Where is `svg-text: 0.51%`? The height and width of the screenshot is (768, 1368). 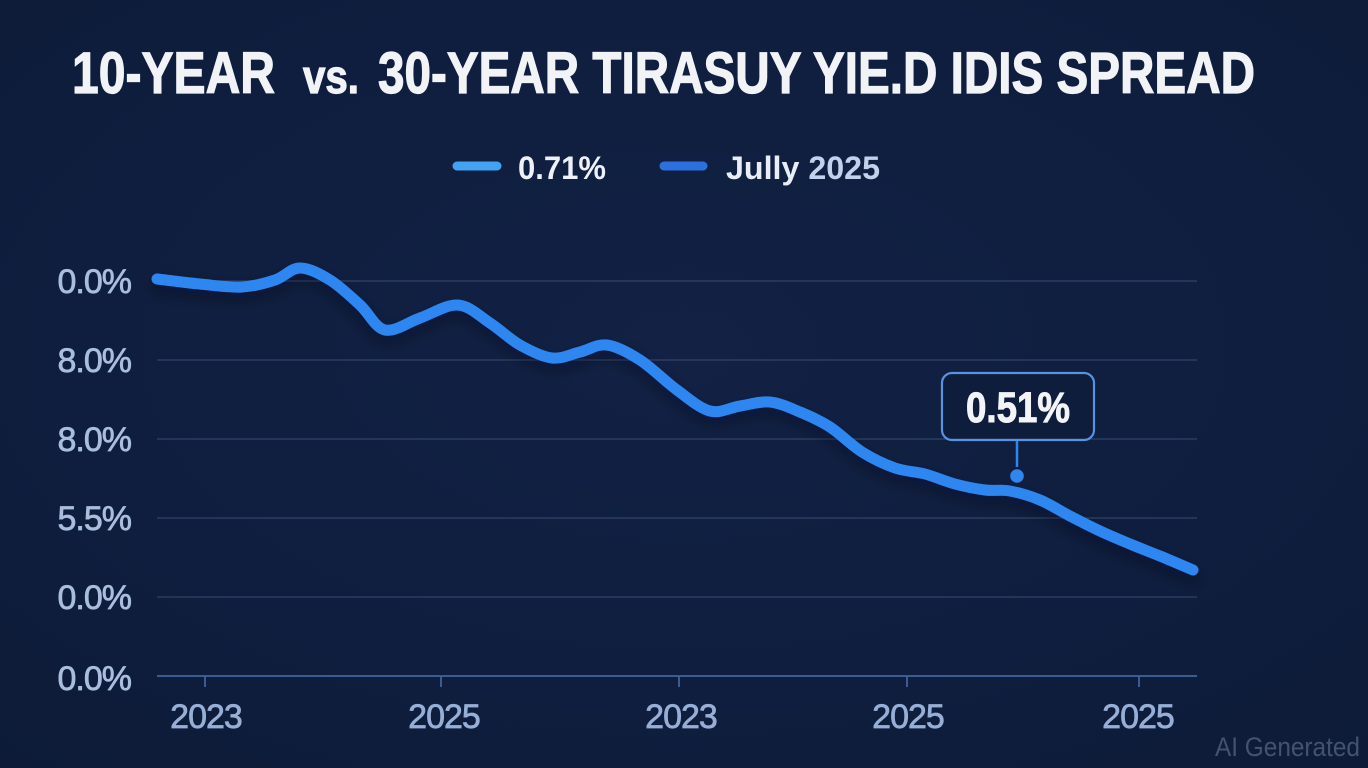 svg-text: 0.51% is located at coordinates (1018, 408).